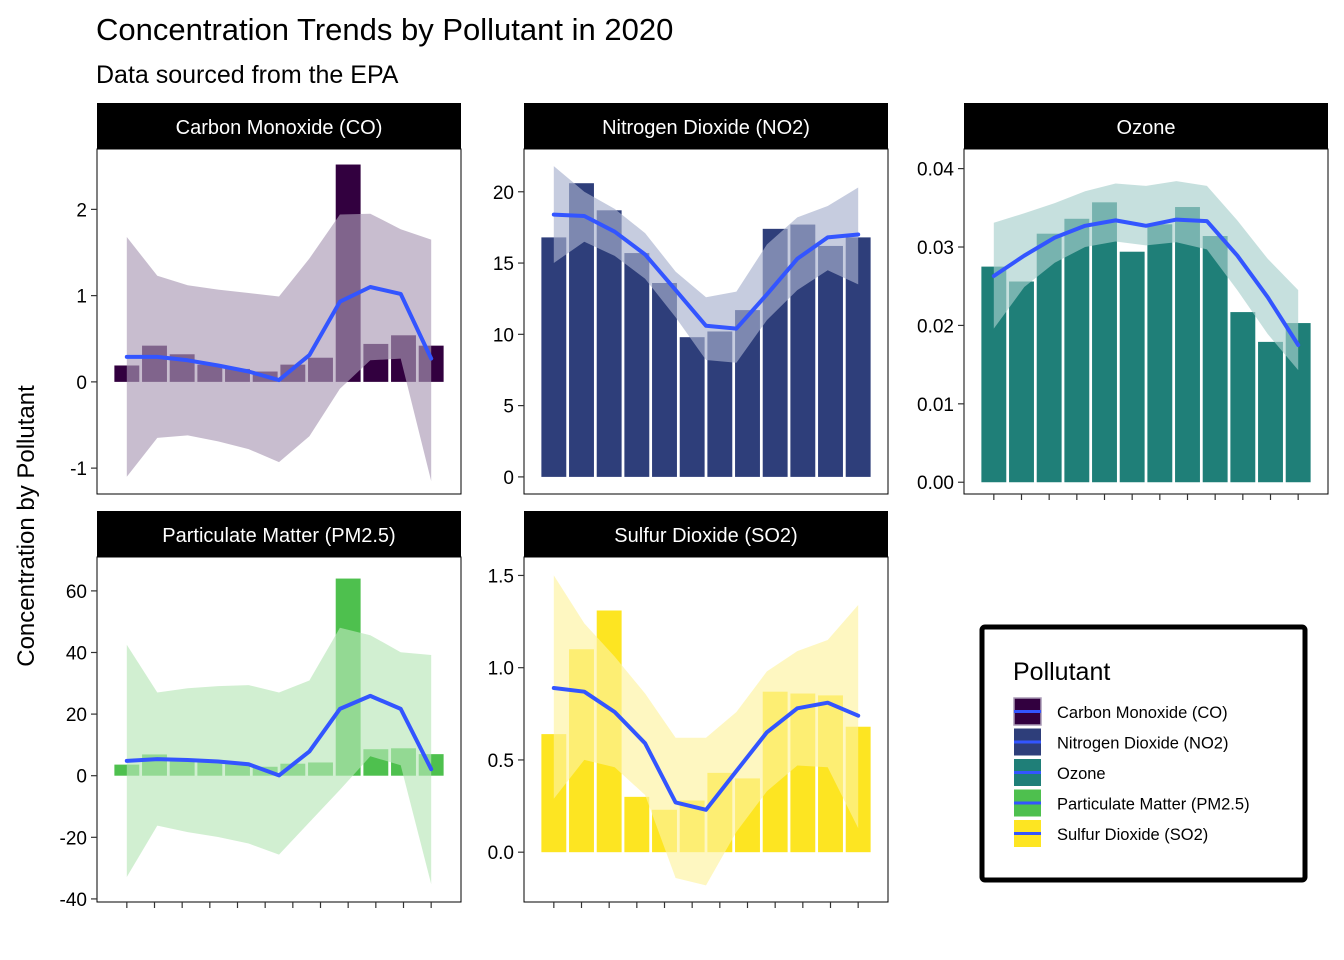 This screenshot has width=1344, height=960. I want to click on legend-entry-carbon-monoxide-co: Carbon Monoxide (CO), so click(1120, 711).